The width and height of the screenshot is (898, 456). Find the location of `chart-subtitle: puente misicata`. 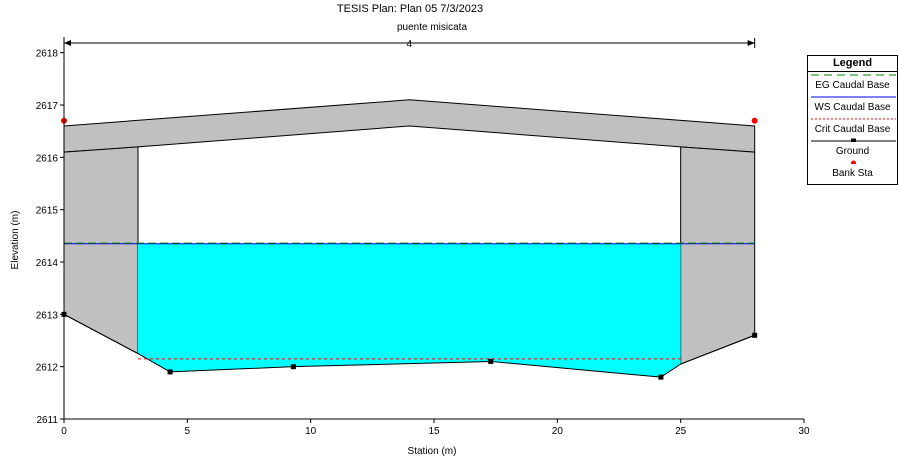

chart-subtitle: puente misicata is located at coordinates (432, 27).